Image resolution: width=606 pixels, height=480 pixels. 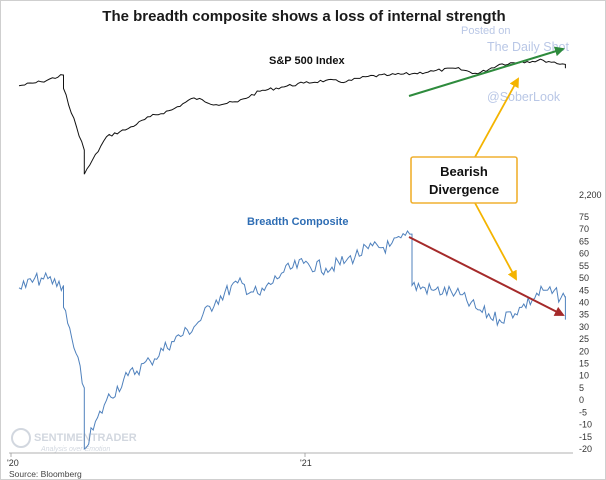 What do you see at coordinates (581, 400) in the screenshot?
I see `y-tick-label: 0` at bounding box center [581, 400].